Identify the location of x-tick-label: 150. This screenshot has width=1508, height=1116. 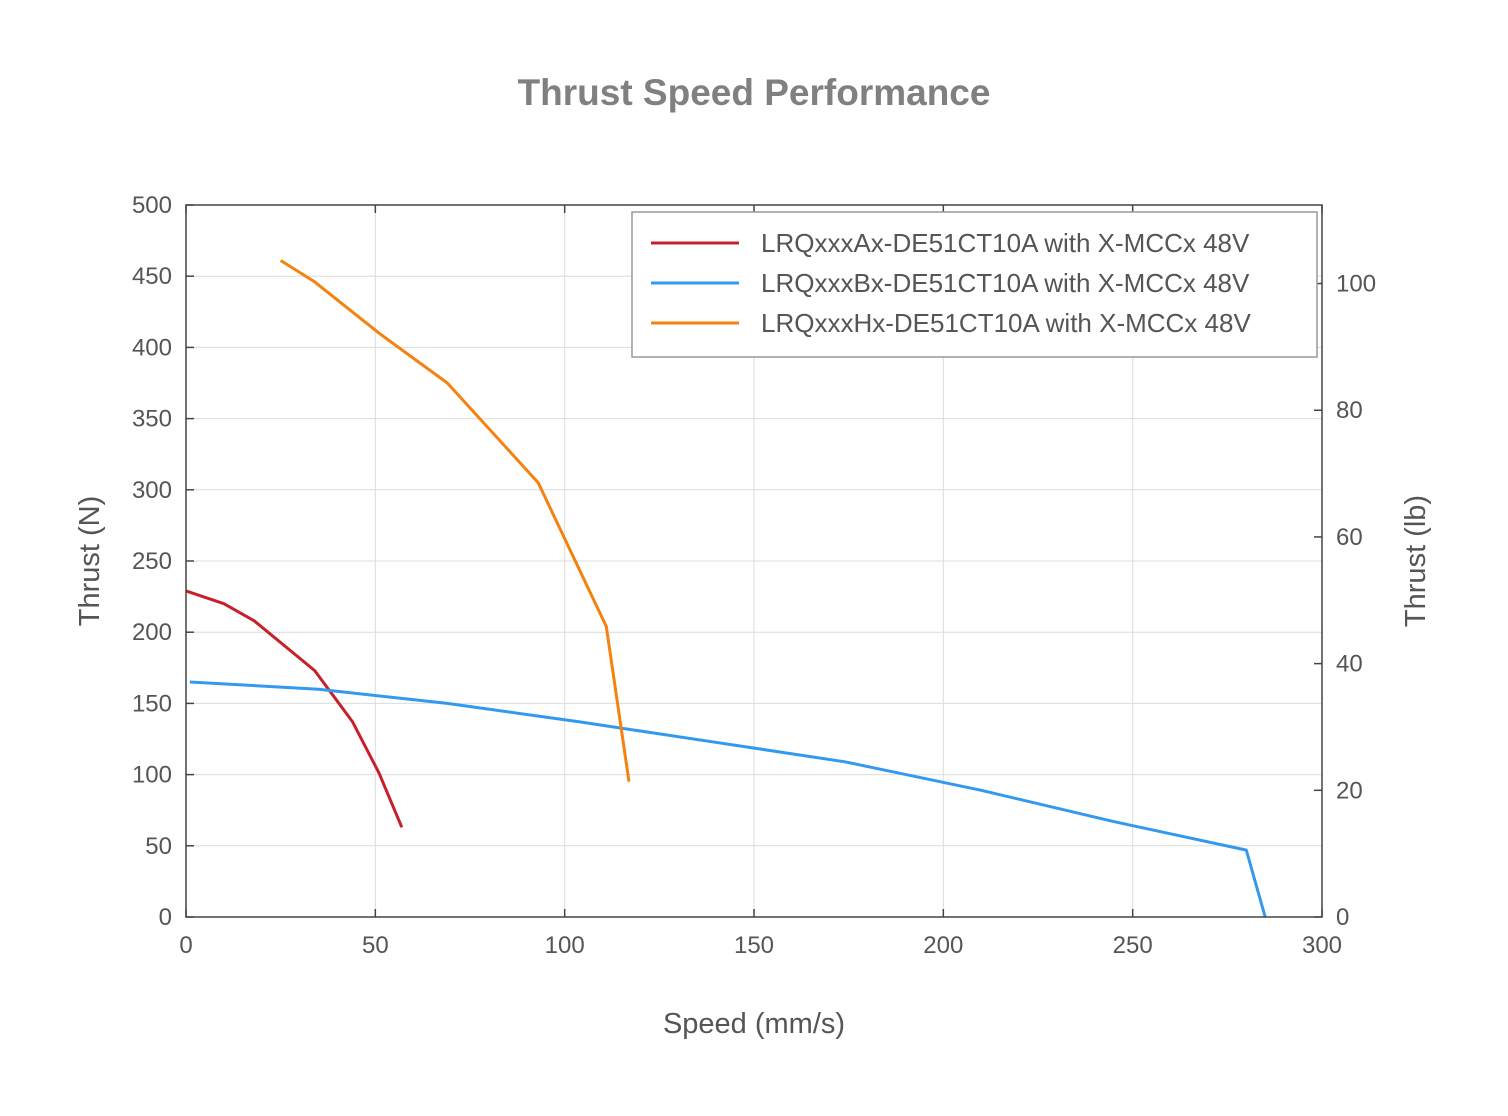
(754, 945).